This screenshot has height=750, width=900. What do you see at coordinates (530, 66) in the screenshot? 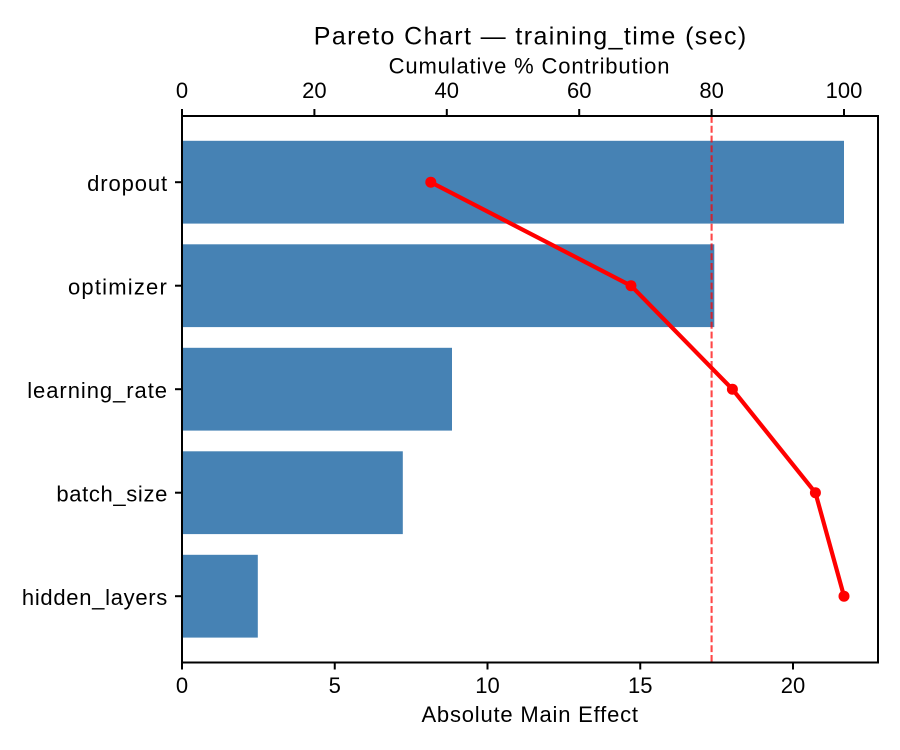
I see `svg-text: Cumulative % Contribution` at bounding box center [530, 66].